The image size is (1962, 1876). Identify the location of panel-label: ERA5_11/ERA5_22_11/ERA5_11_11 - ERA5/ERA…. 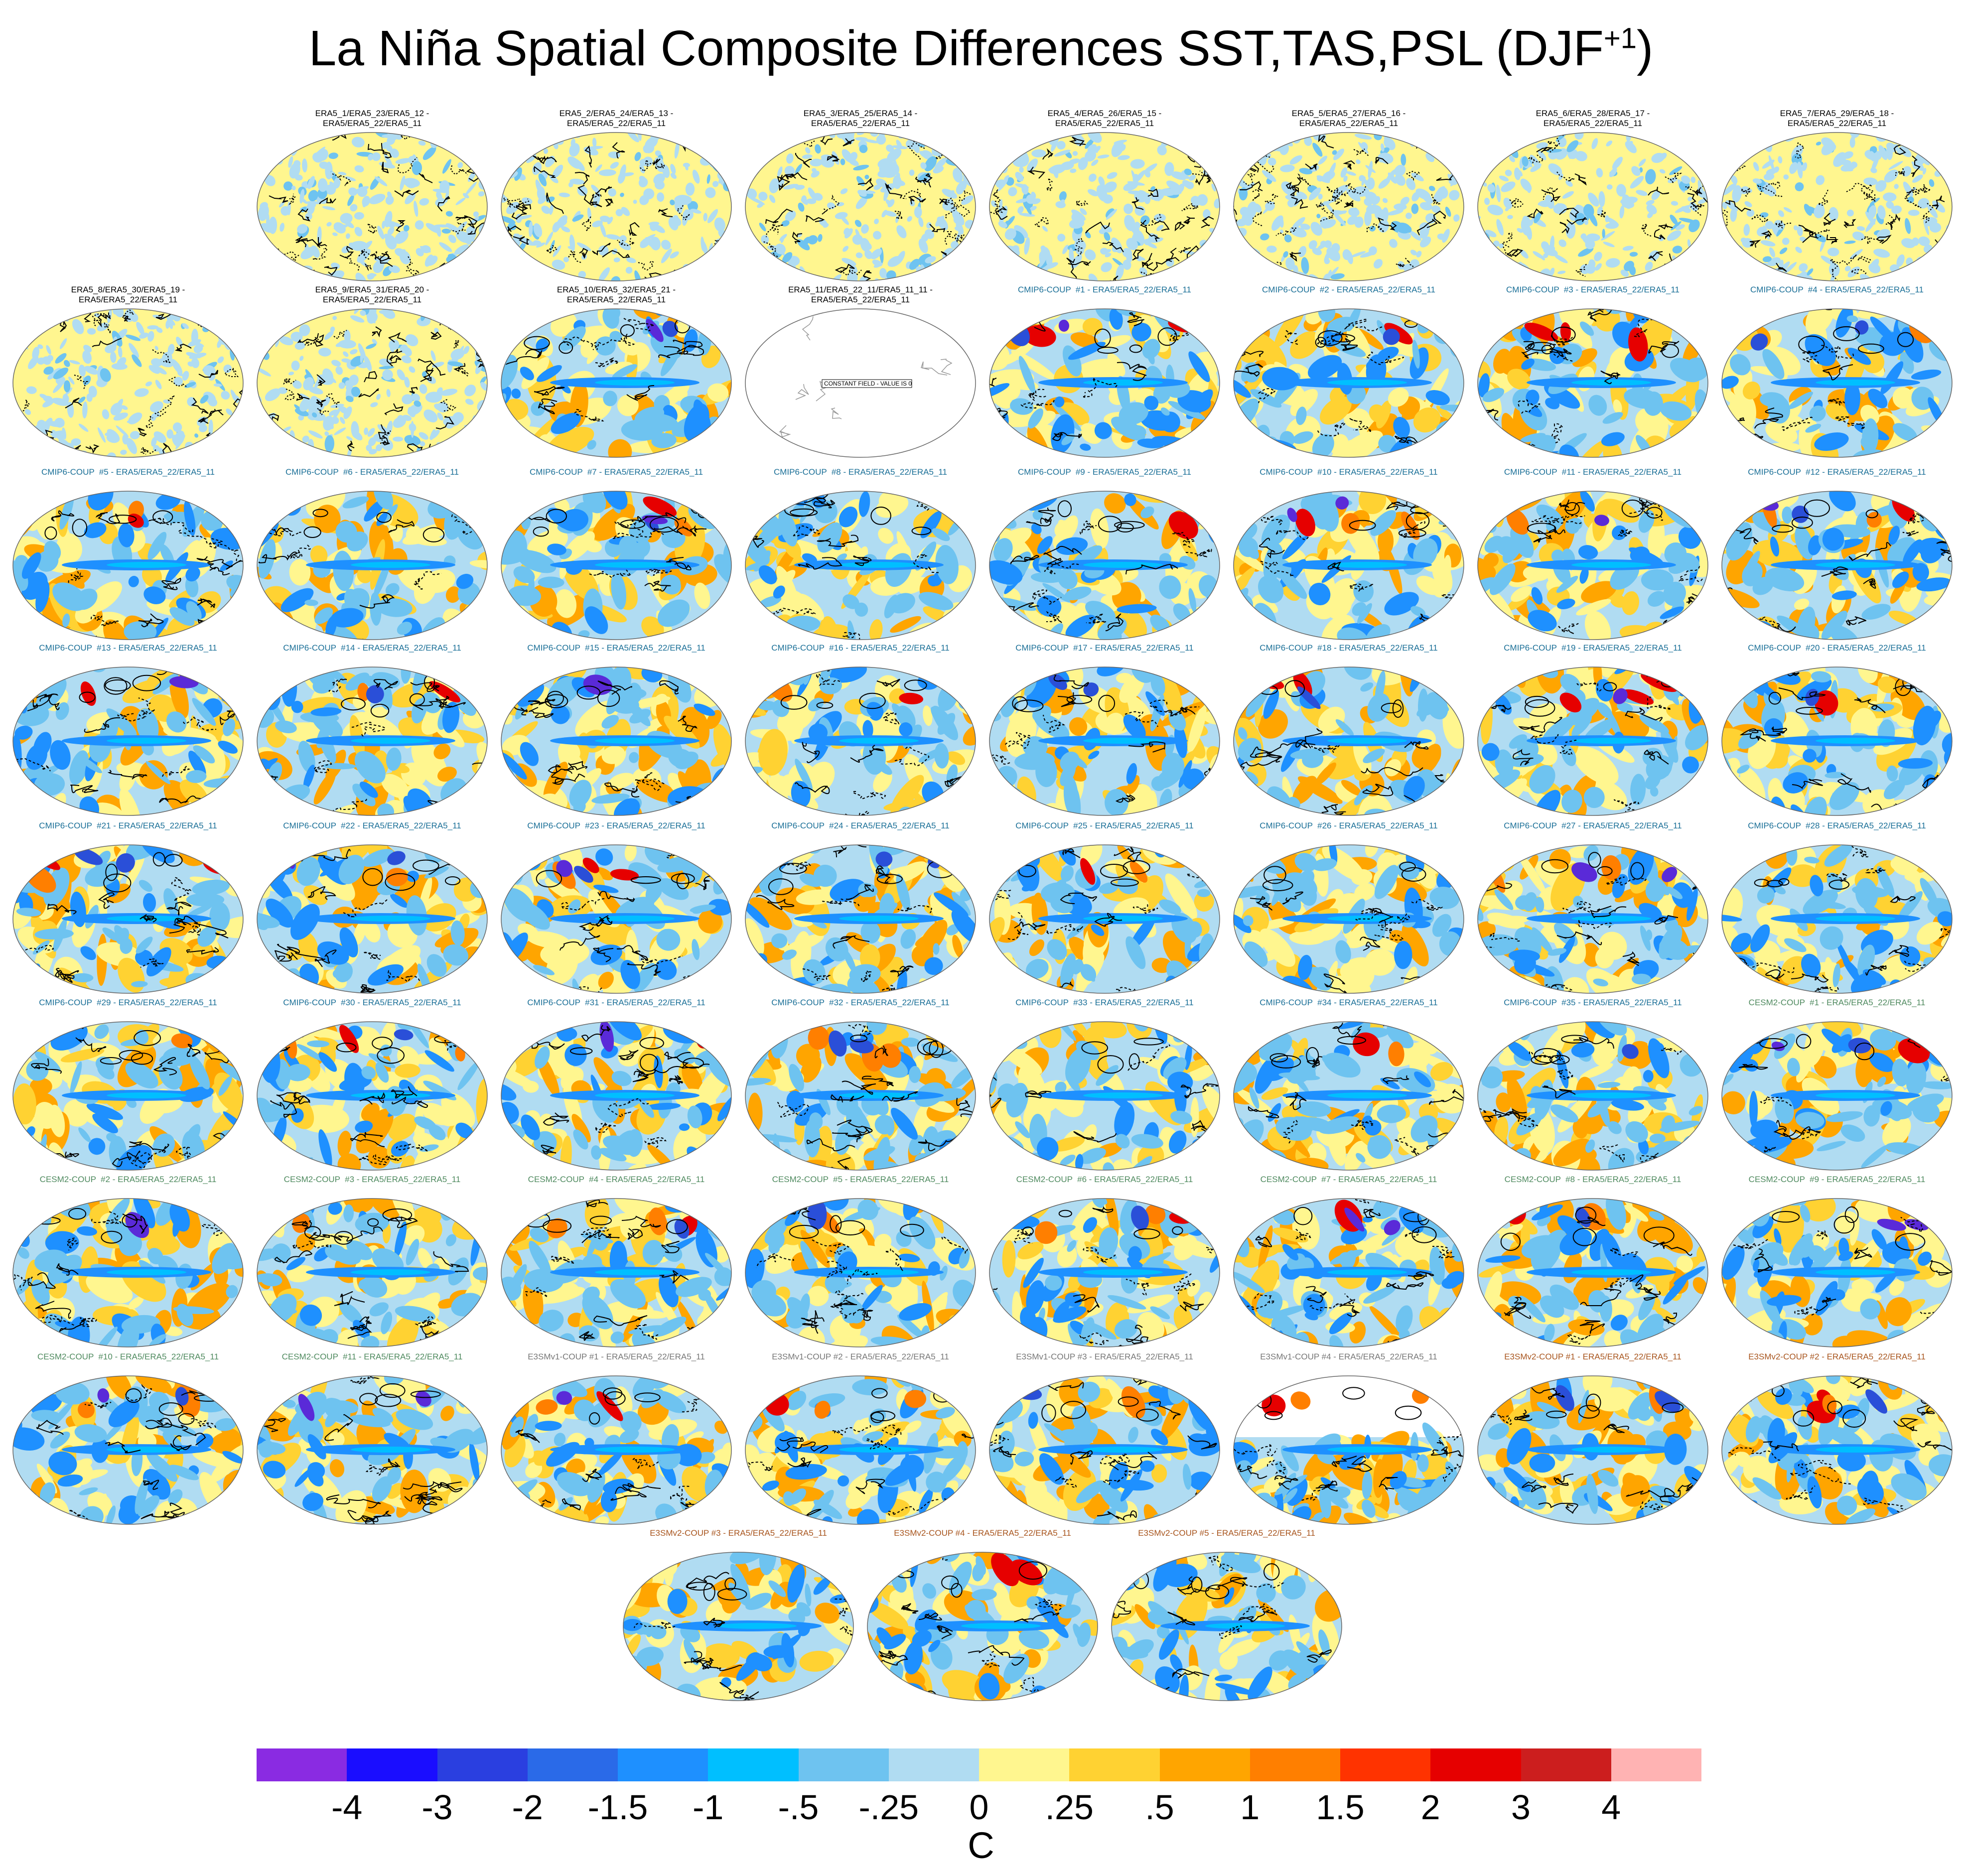
(860, 294).